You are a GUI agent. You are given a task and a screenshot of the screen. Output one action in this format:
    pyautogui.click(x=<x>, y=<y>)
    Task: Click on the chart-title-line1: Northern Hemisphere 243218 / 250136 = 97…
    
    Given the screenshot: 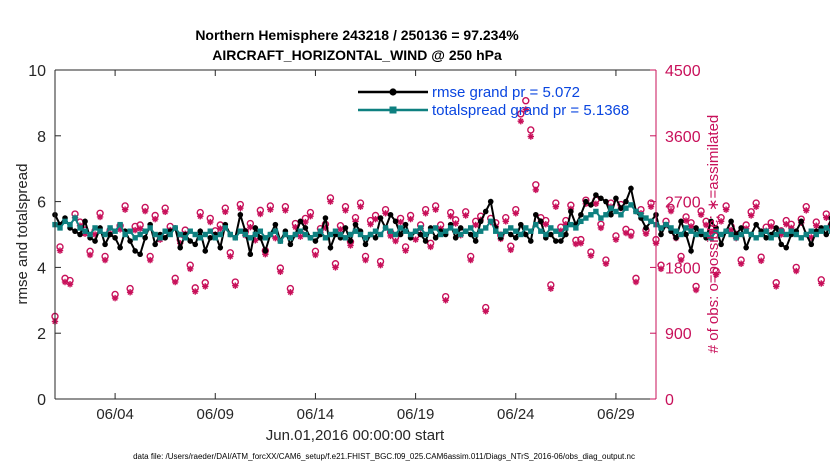 What is the action you would take?
    pyautogui.click(x=357, y=35)
    